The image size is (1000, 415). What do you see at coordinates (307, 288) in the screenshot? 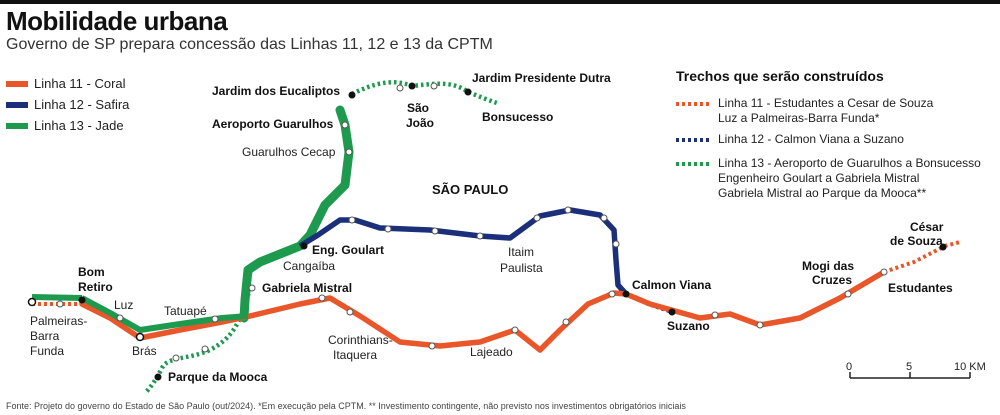
I see `label-gabriela: Gabriela Mistral` at bounding box center [307, 288].